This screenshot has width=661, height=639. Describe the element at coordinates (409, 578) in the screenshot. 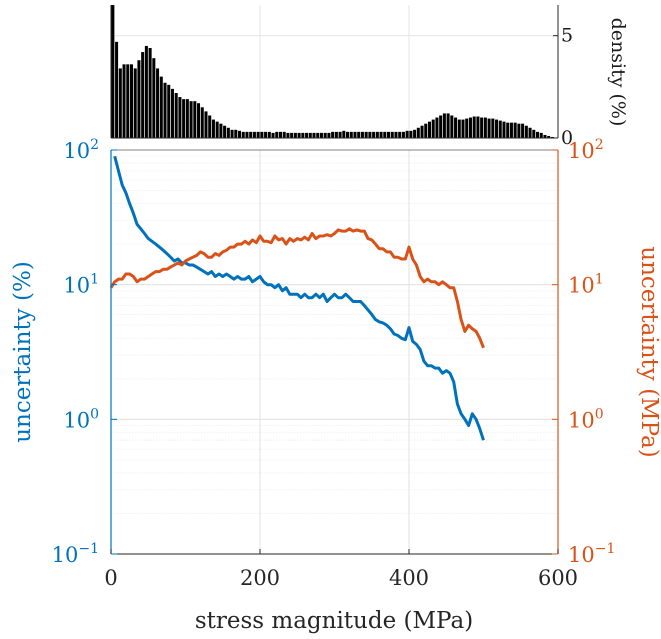

I see `xtick-label: 400` at that location.